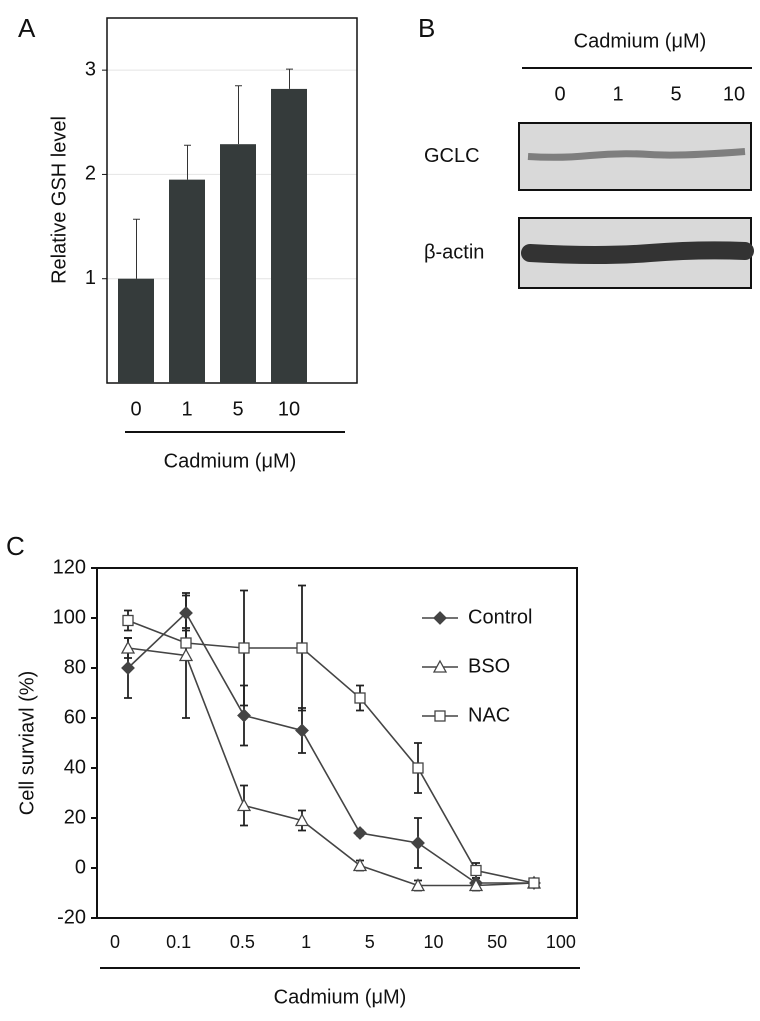 The width and height of the screenshot is (760, 1021). Describe the element at coordinates (640, 41) in the screenshot. I see `blot-title: Cadmium (μM)` at that location.